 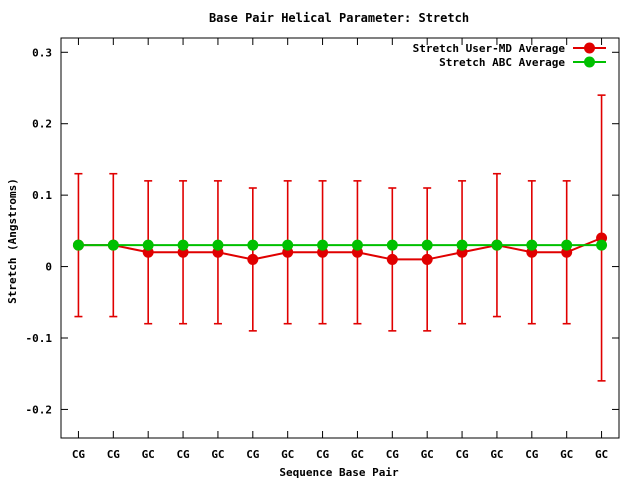 What do you see at coordinates (339, 18) in the screenshot?
I see `chart-title: Base Pair Helical Parameter: Stretch` at bounding box center [339, 18].